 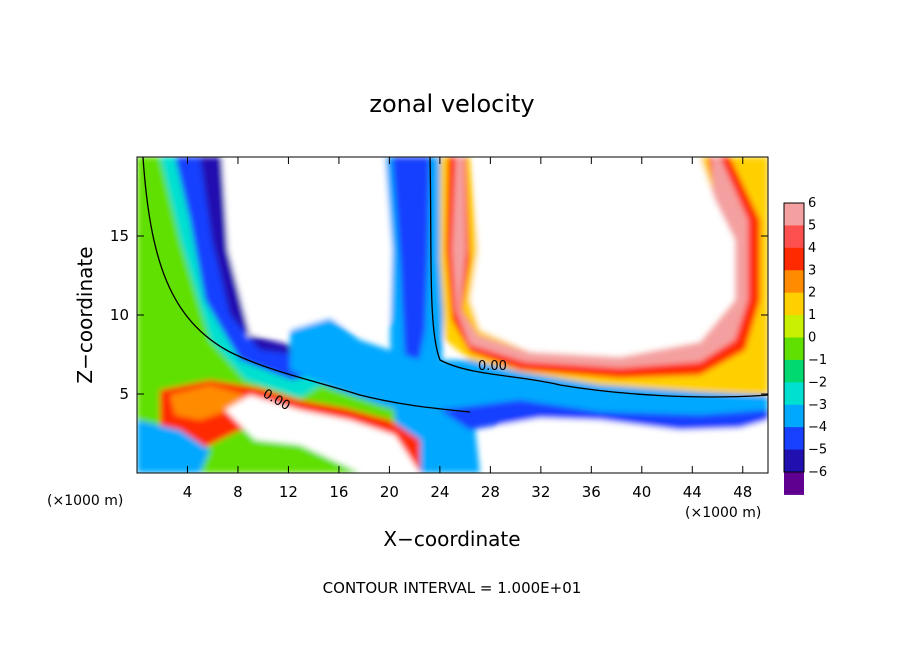 What do you see at coordinates (817, 360) in the screenshot?
I see `colorbar-label: −1` at bounding box center [817, 360].